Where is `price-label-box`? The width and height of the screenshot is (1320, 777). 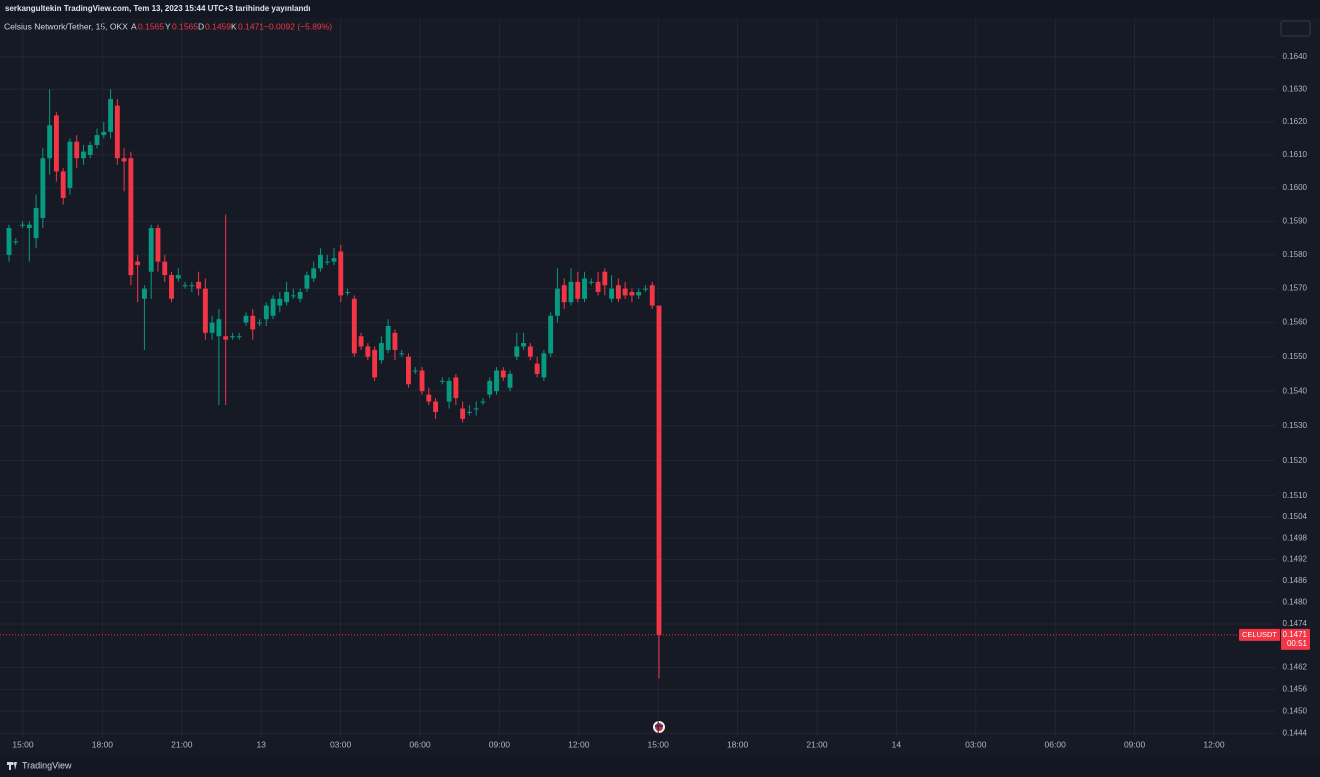
price-label-box is located at coordinates (1295, 639).